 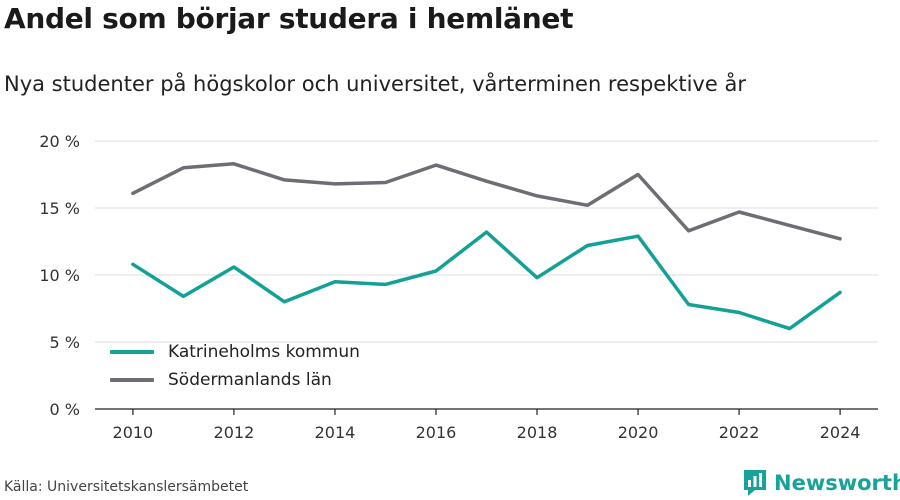 What do you see at coordinates (65, 409) in the screenshot?
I see `y-tick-label: 0 %` at bounding box center [65, 409].